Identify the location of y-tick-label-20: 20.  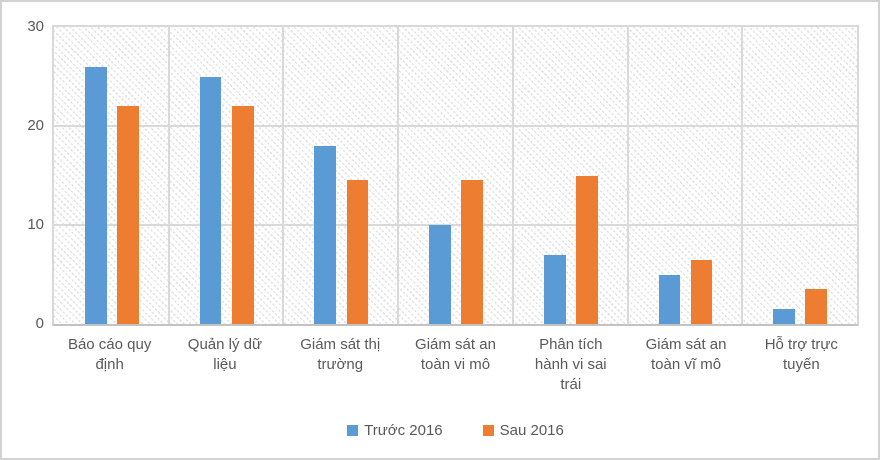
(35, 125).